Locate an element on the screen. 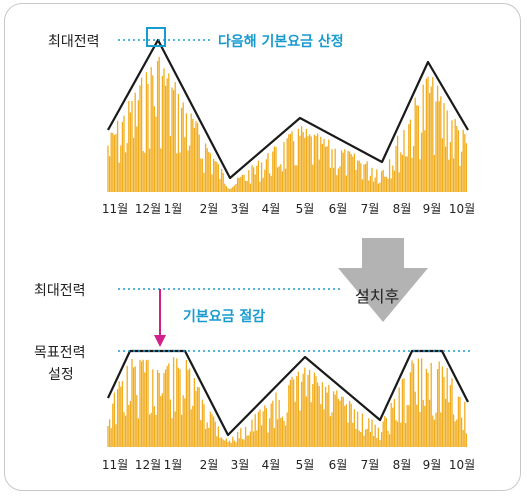  top-month-label: 5월 is located at coordinates (305, 209).